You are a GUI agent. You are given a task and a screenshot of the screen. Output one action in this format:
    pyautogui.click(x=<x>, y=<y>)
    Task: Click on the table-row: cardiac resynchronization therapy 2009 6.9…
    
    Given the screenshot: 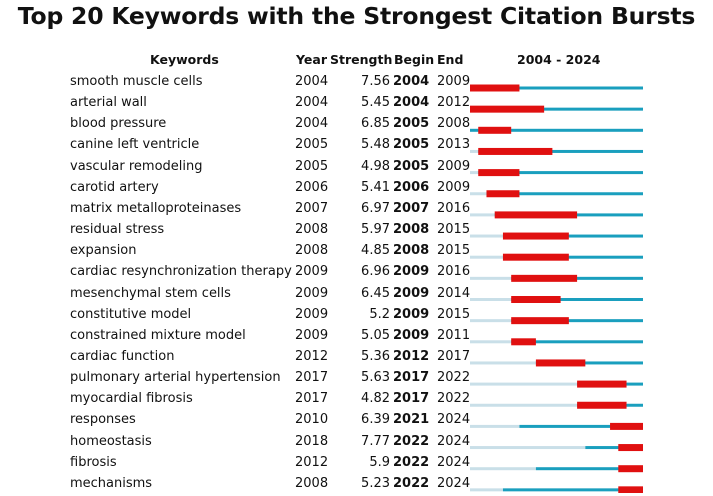 What is the action you would take?
    pyautogui.click(x=356, y=273)
    